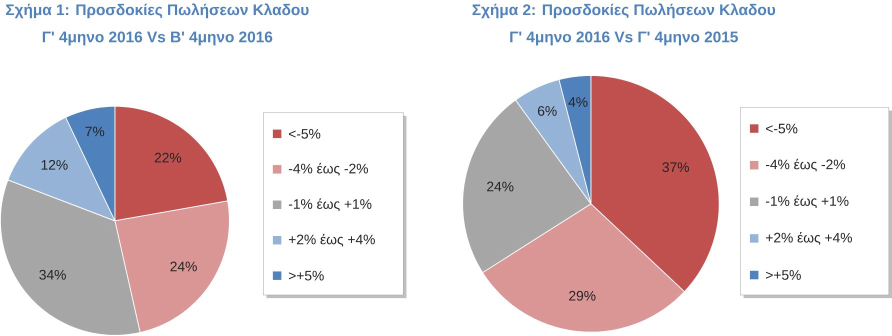 The image size is (892, 336). Describe the element at coordinates (94, 131) in the screenshot. I see `data-label: 7%` at that location.